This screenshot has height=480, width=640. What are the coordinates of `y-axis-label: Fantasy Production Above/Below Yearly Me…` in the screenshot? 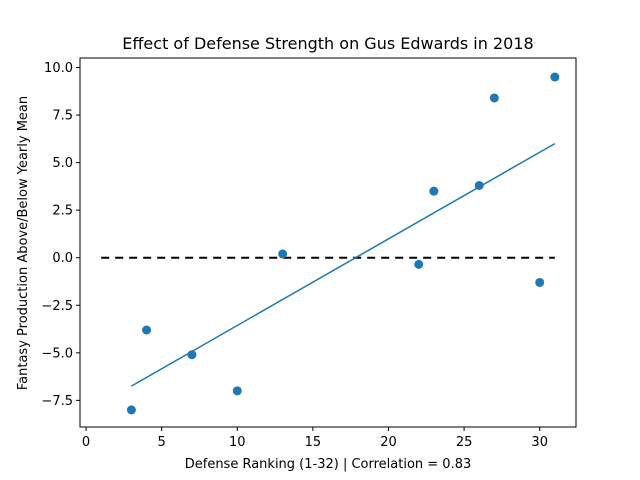 It's located at (23, 243).